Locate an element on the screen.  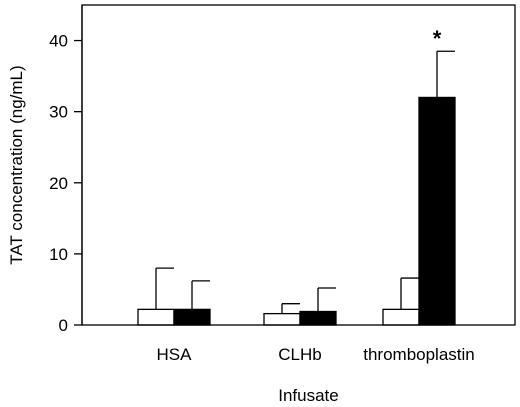
x-tick-labels: HSA CLHb thromboplastin is located at coordinates (316, 354).